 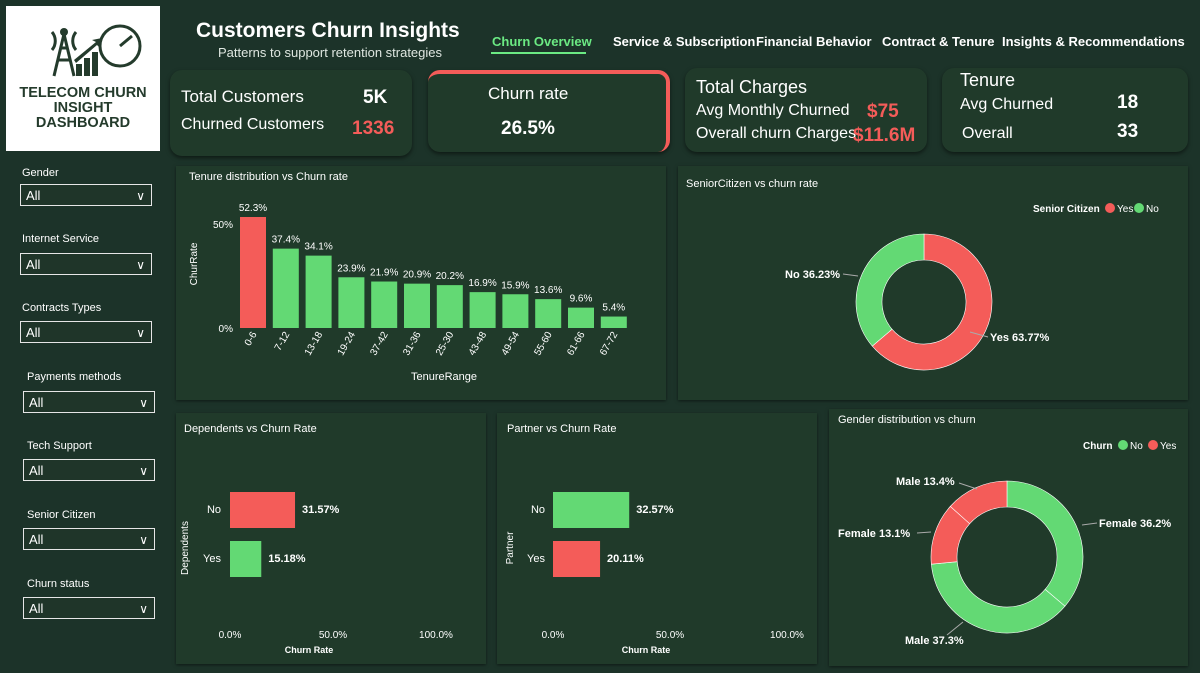 What do you see at coordinates (251, 339) in the screenshot?
I see `x-tick-label: 0-6` at bounding box center [251, 339].